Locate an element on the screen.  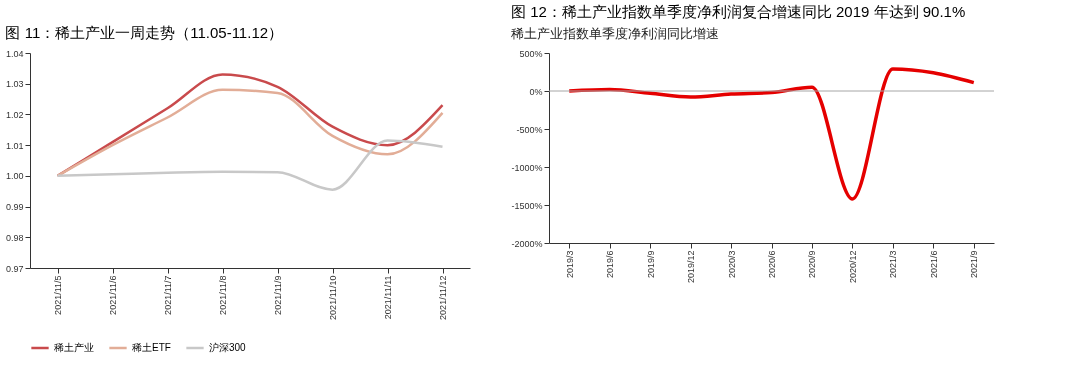
y-tick-label: 1.01 is located at coordinates (14, 145).